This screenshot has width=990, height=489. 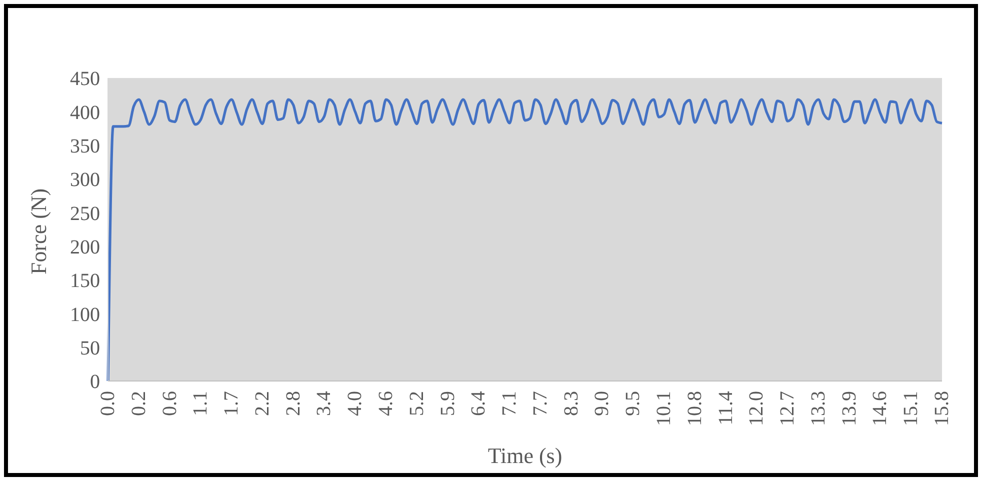 I want to click on x-tick-label: 8.3, so click(x=571, y=403).